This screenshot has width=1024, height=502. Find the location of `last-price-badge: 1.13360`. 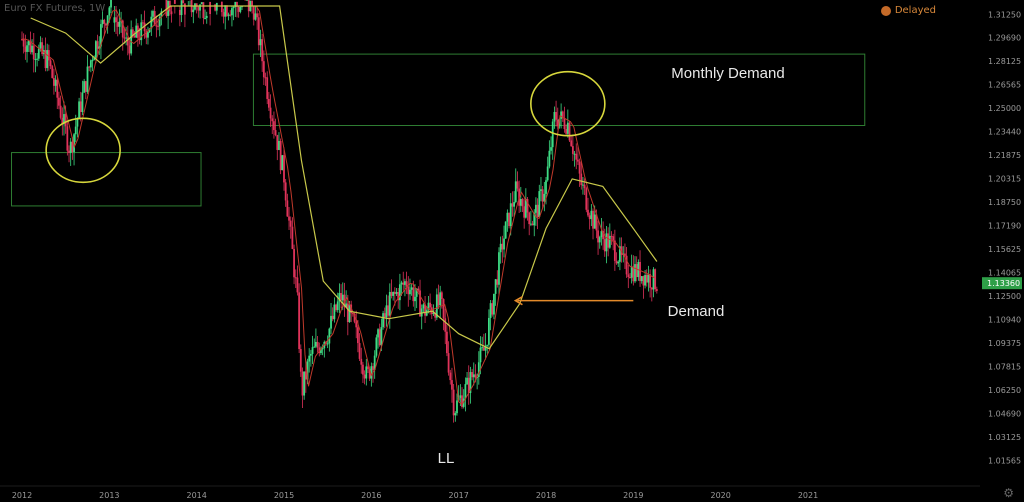

last-price-badge: 1.13360 is located at coordinates (1002, 283).